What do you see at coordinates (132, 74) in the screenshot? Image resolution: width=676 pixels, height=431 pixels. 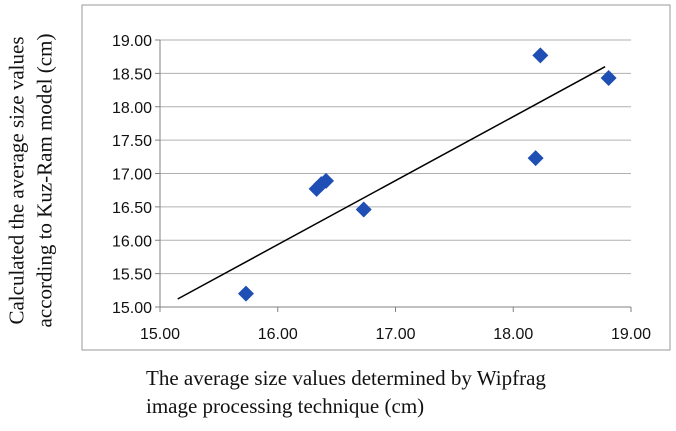 I see `y-tick-label: 18.50` at bounding box center [132, 74].